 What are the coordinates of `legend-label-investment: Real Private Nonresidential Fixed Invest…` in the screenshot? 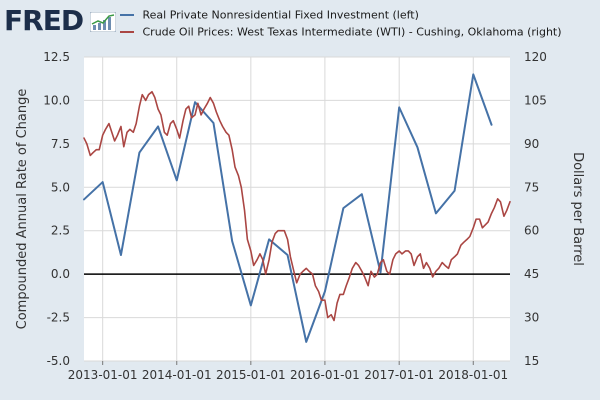 It's located at (280, 15).